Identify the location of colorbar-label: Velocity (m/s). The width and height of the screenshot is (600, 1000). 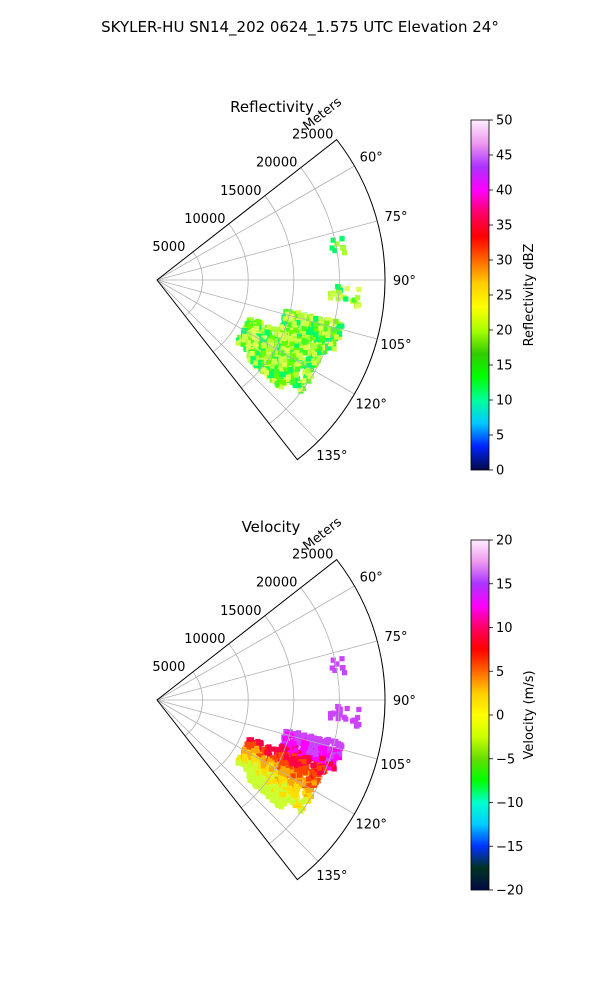
(529, 714).